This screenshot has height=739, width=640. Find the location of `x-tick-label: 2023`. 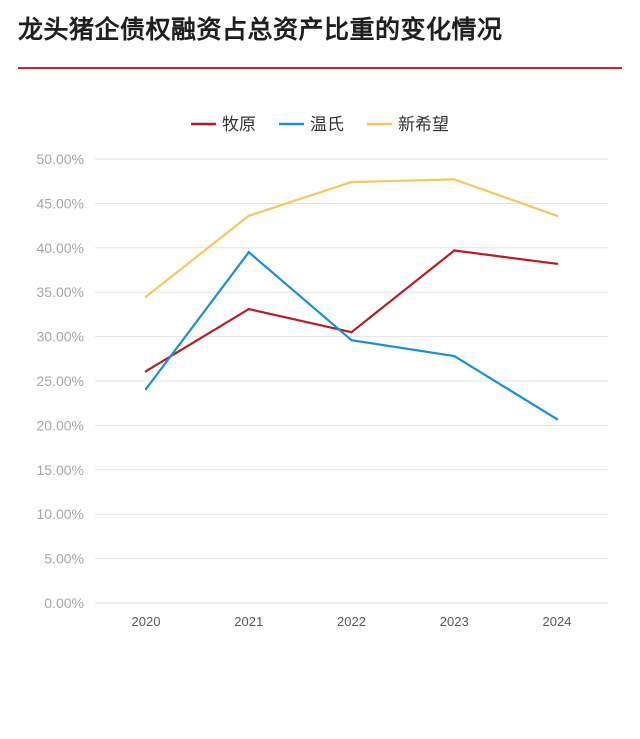

x-tick-label: 2023 is located at coordinates (454, 621).